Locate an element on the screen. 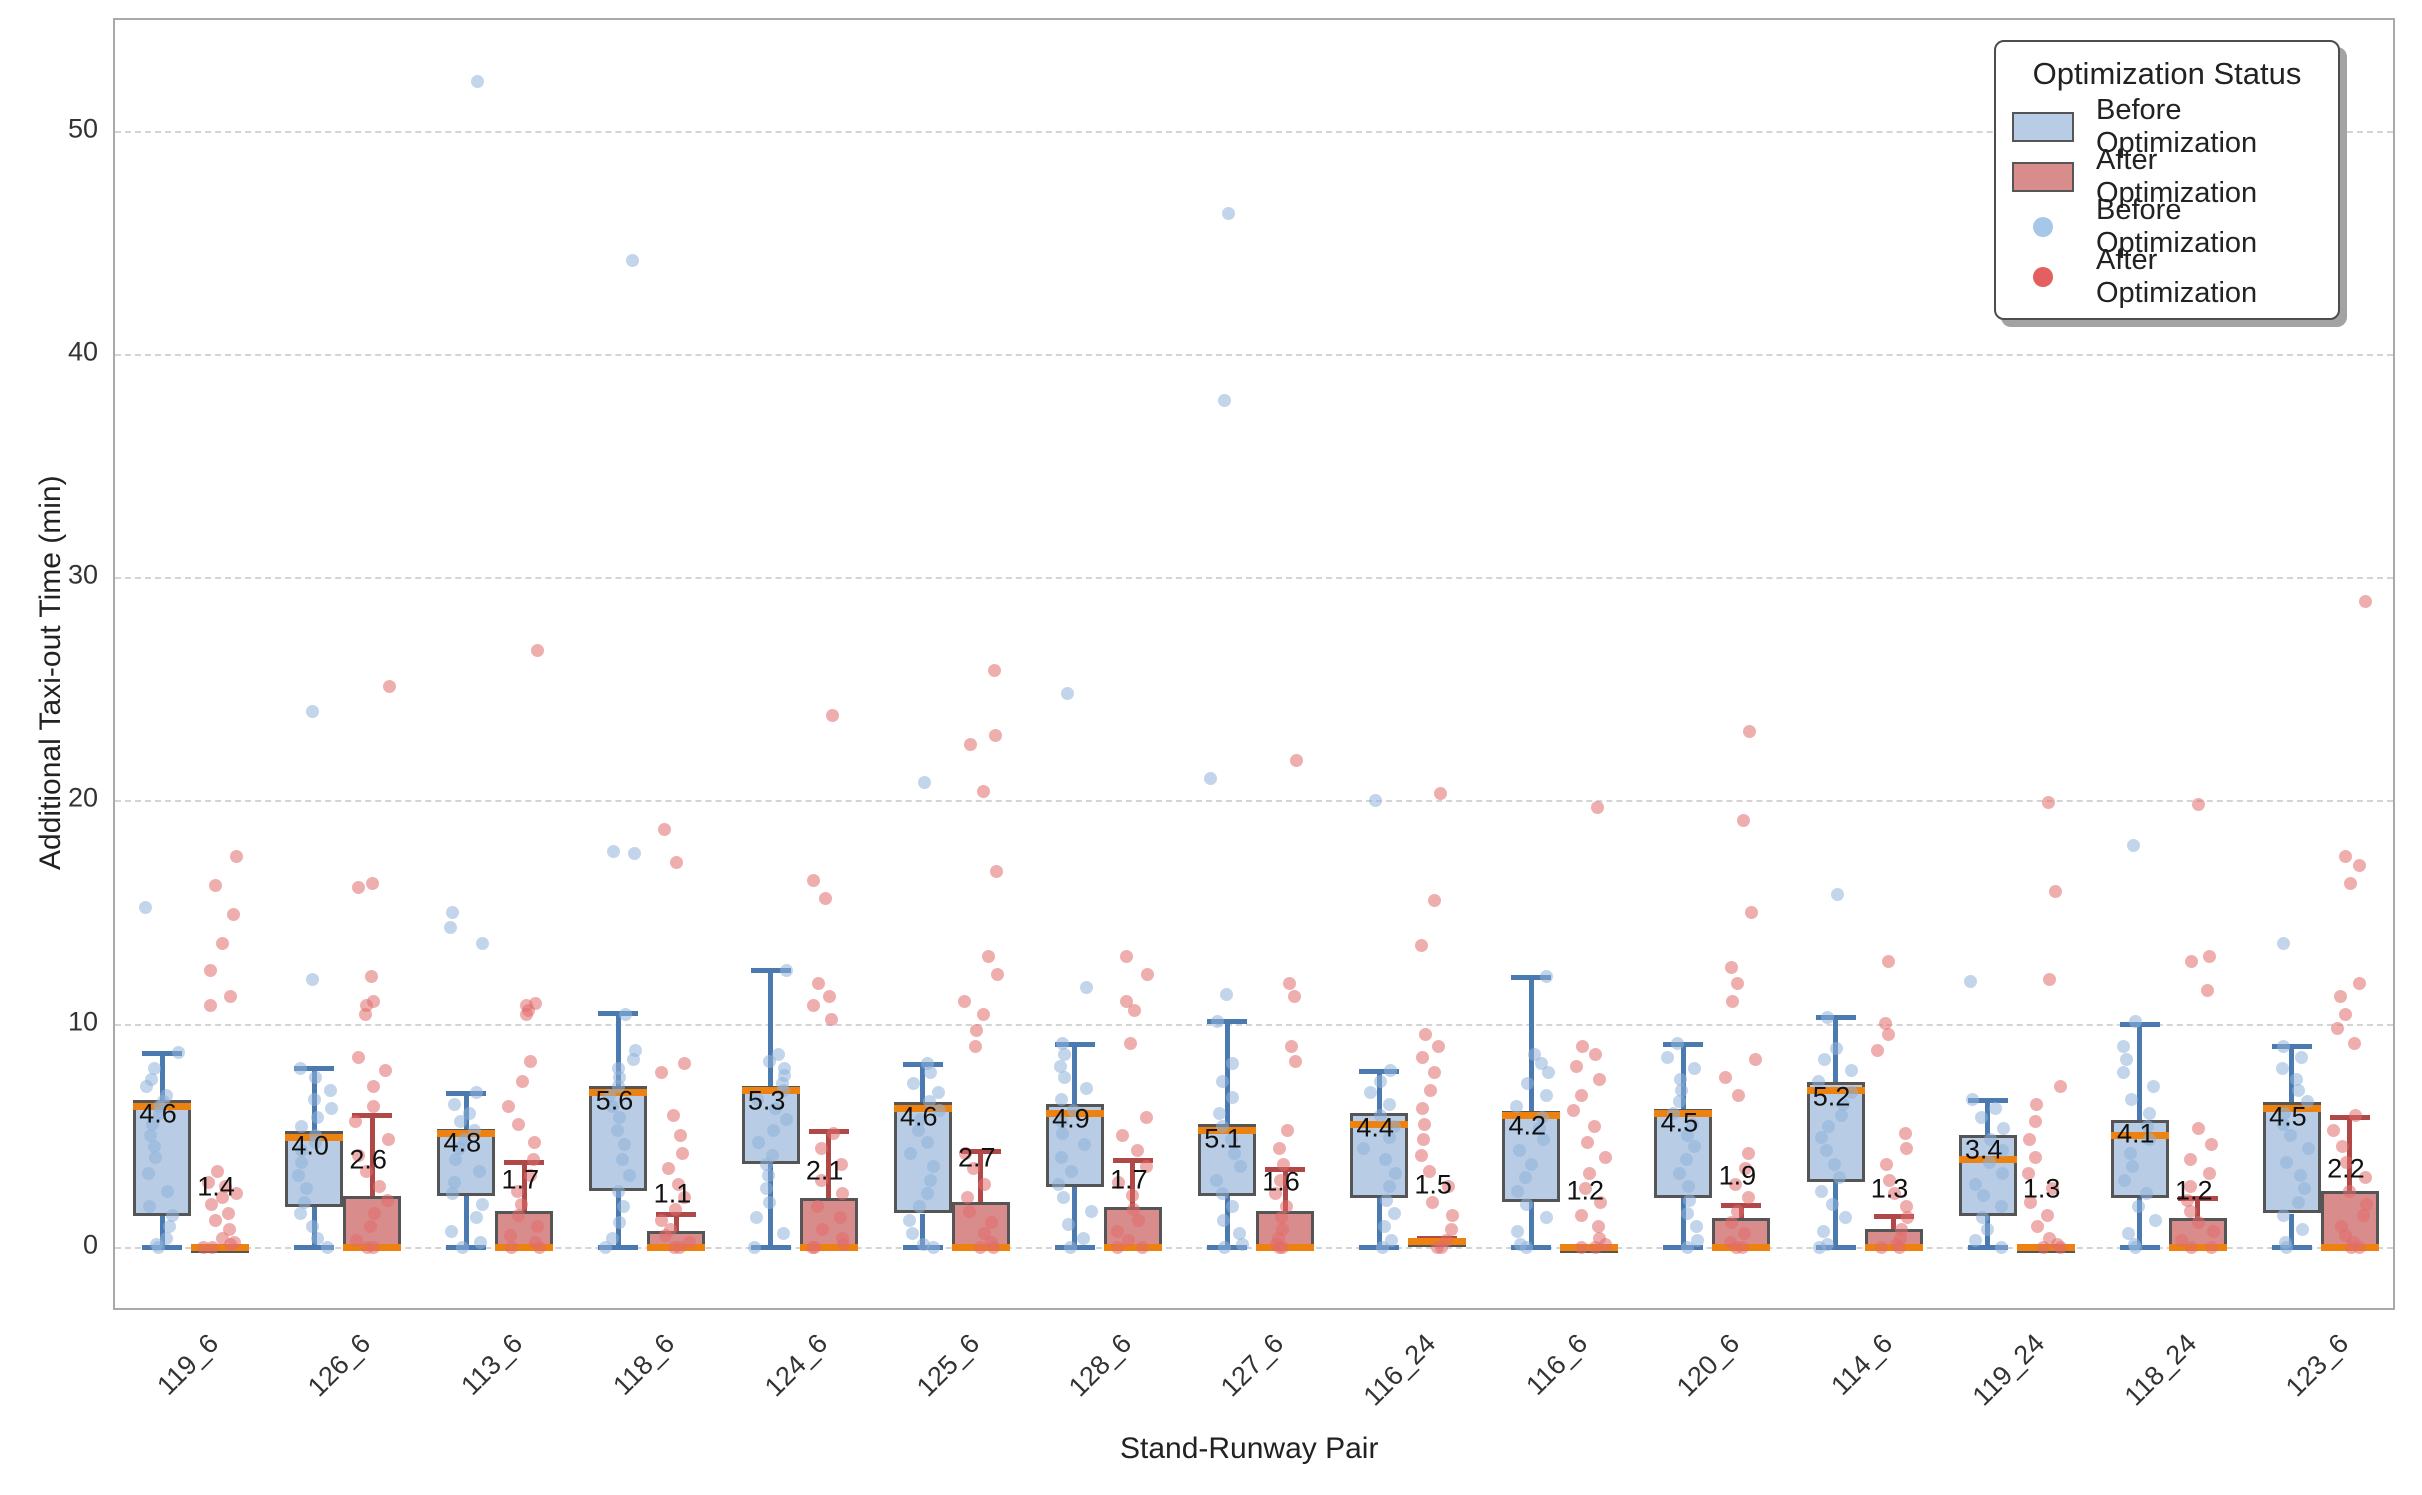 This screenshot has width=2422, height=1495. after-mean-label: 1.9 is located at coordinates (1737, 1175).